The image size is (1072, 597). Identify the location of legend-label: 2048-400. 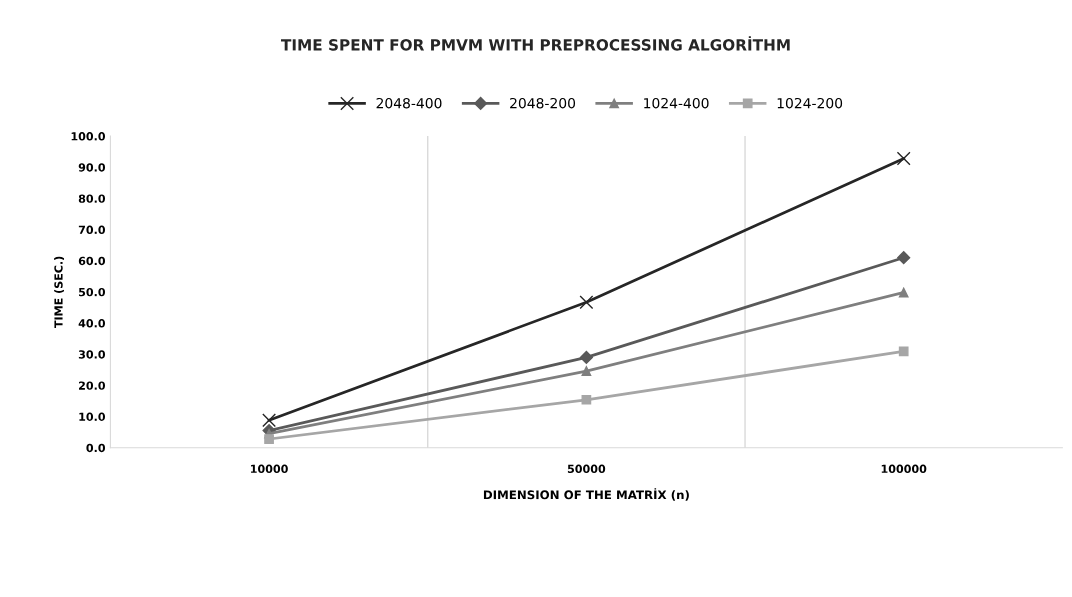
(409, 103).